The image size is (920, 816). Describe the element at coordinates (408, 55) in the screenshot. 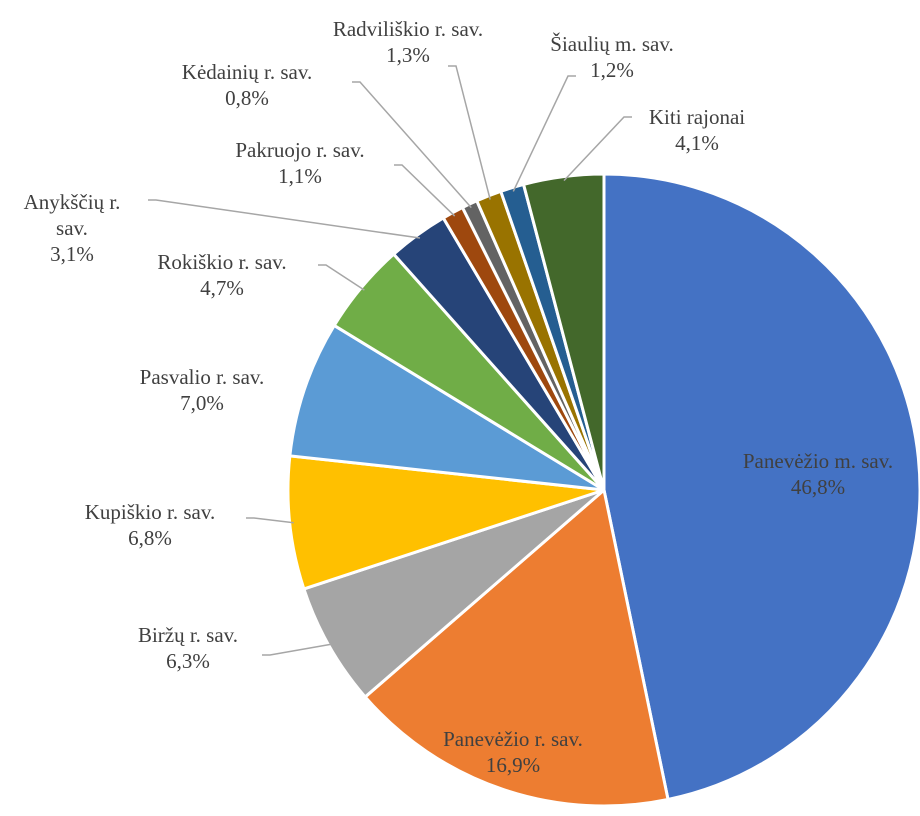

I see `value-label: 1,3%` at that location.